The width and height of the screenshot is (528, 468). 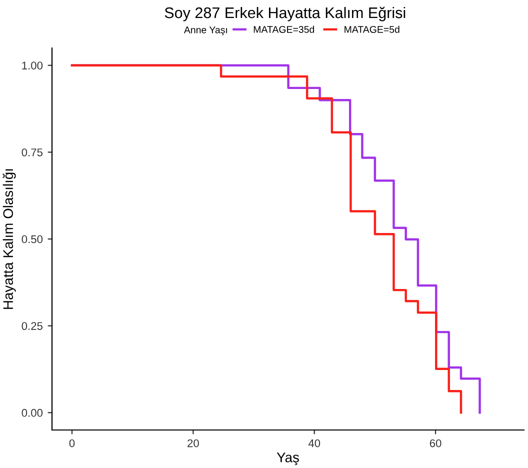 What do you see at coordinates (372, 29) in the screenshot?
I see `legend-label: MATAGE=5d` at bounding box center [372, 29].